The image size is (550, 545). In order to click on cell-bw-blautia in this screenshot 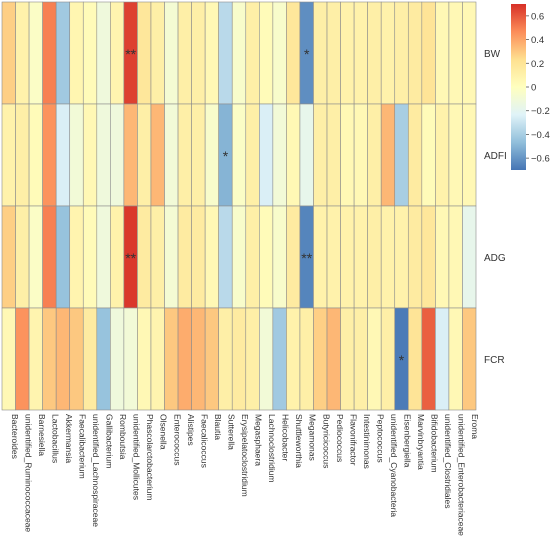, I will do `click(211, 53)`.